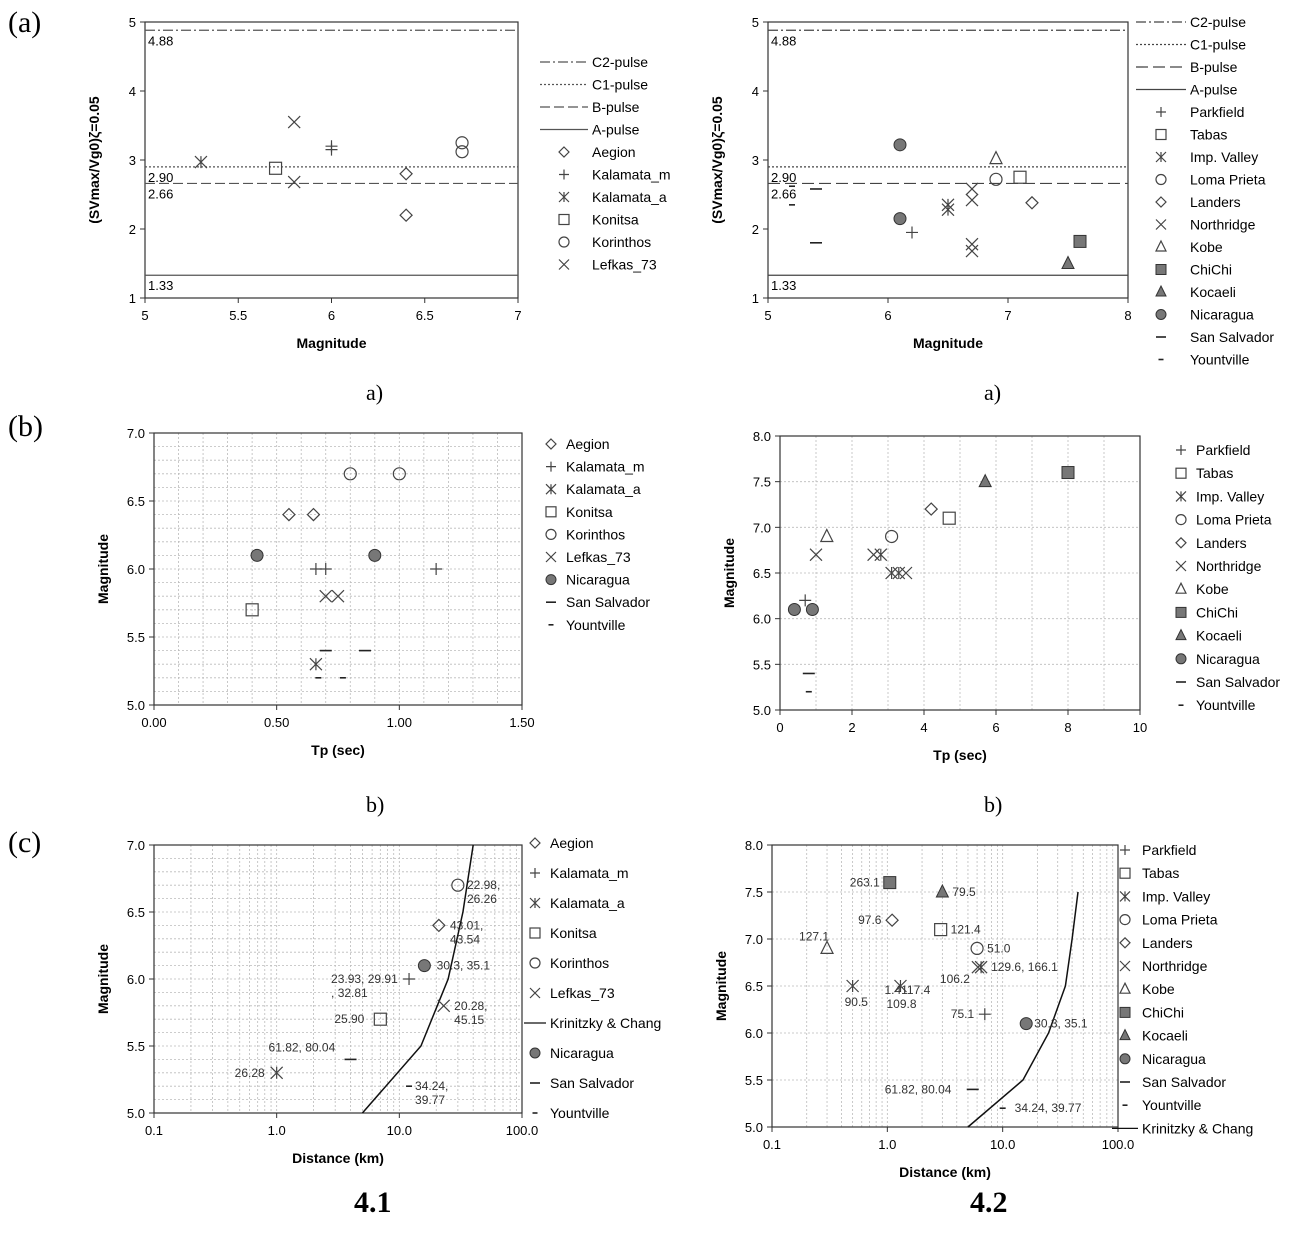 Image resolution: width=1290 pixels, height=1233 pixels. Describe the element at coordinates (1221, 543) in the screenshot. I see `legend-label: Landers` at that location.